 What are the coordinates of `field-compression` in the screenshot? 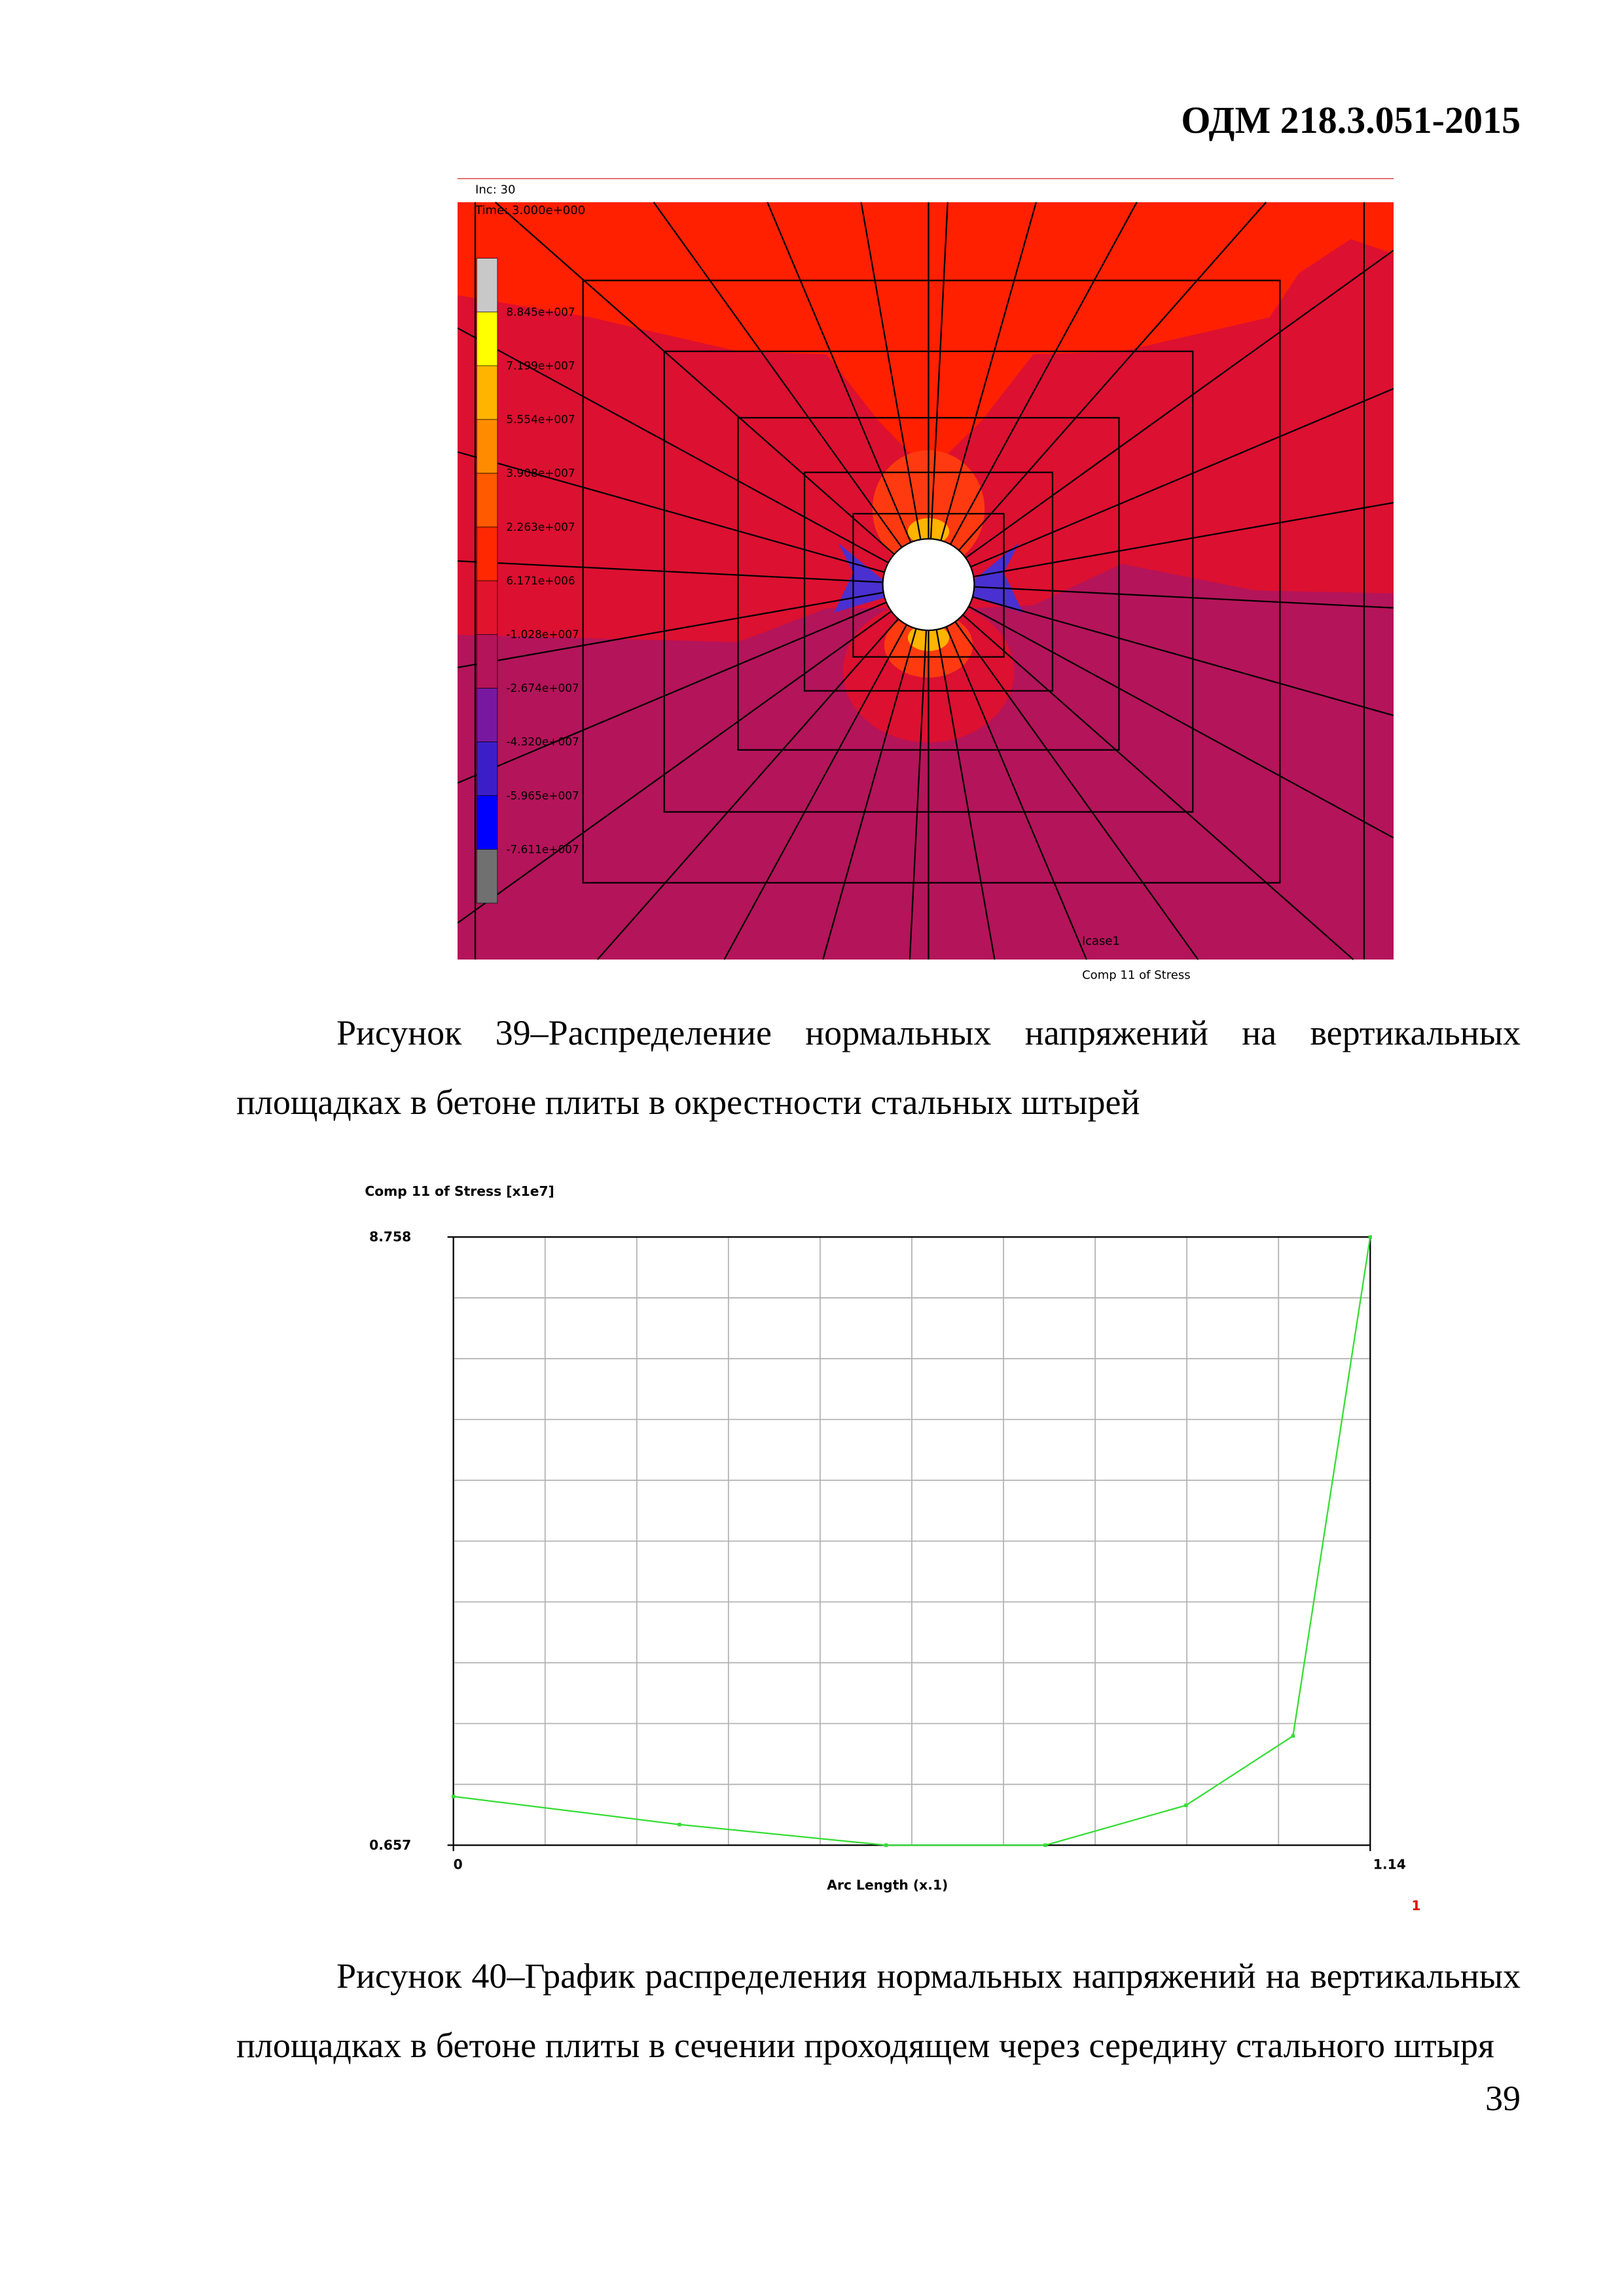 It's located at (926, 762).